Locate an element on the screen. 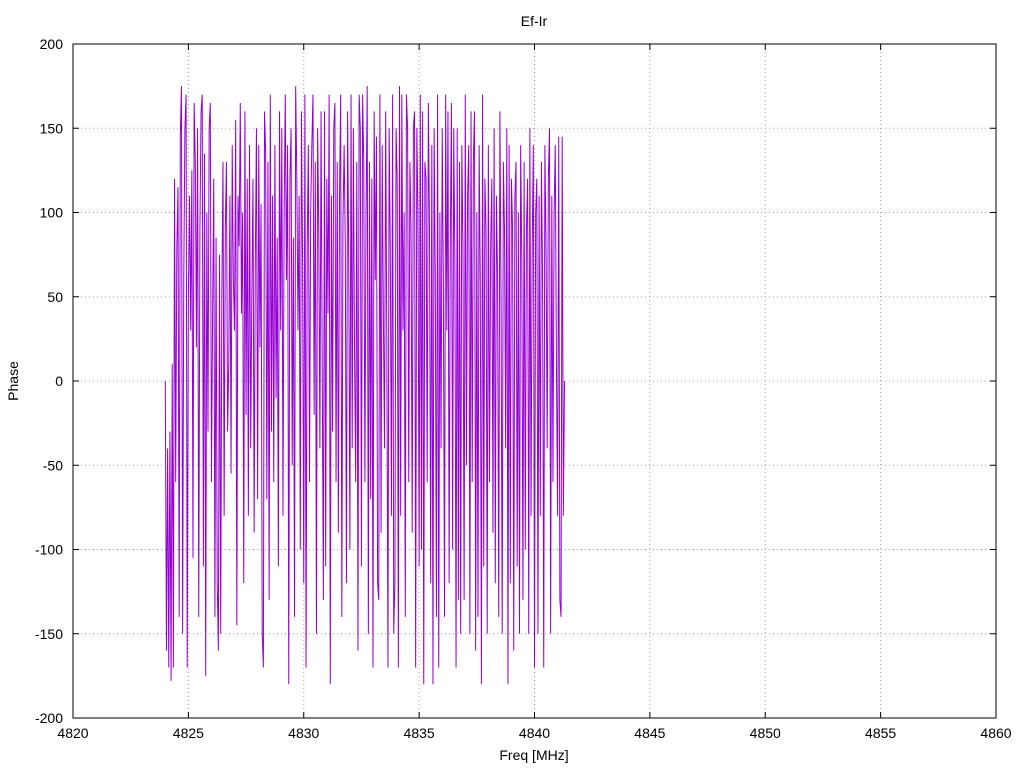 The width and height of the screenshot is (1024, 768). y-tick-label: 150 is located at coordinates (52, 128).